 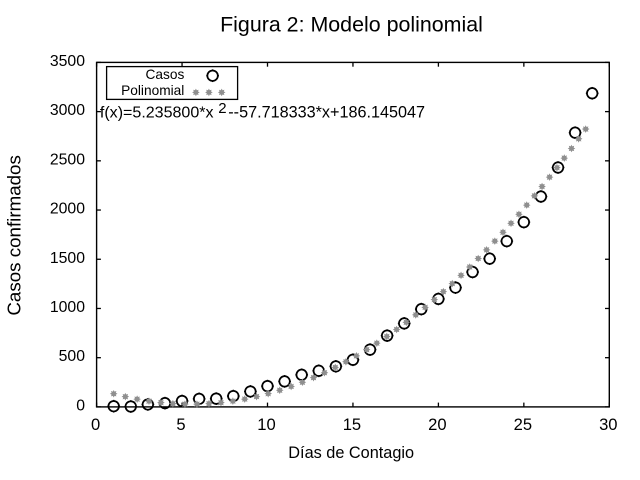 I want to click on svg-text: 3500, so click(x=67, y=61).